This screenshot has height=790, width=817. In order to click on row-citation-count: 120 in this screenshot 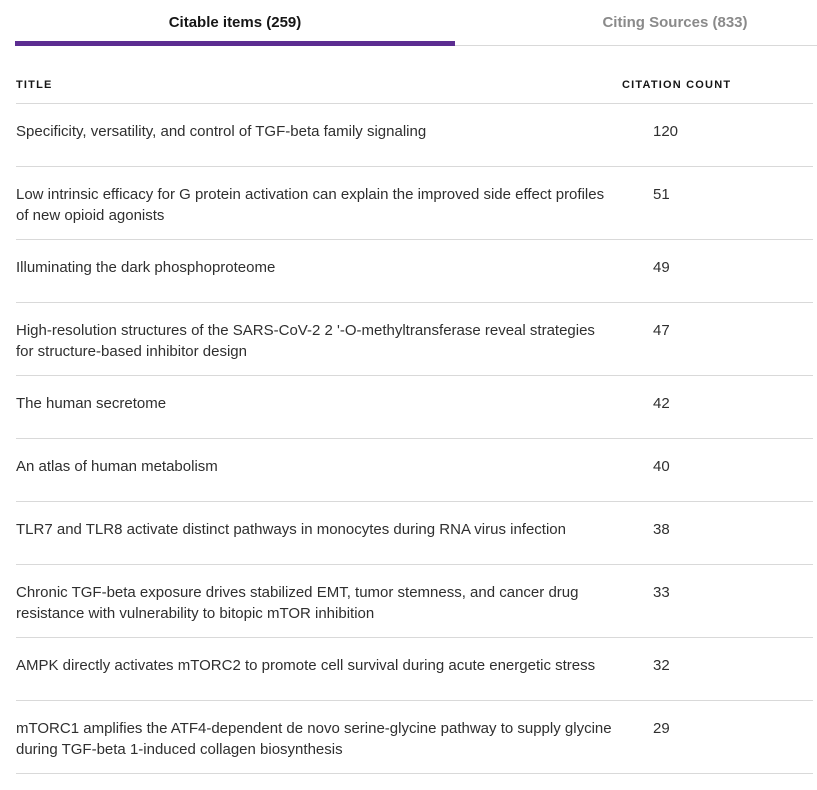, I will do `click(666, 131)`.